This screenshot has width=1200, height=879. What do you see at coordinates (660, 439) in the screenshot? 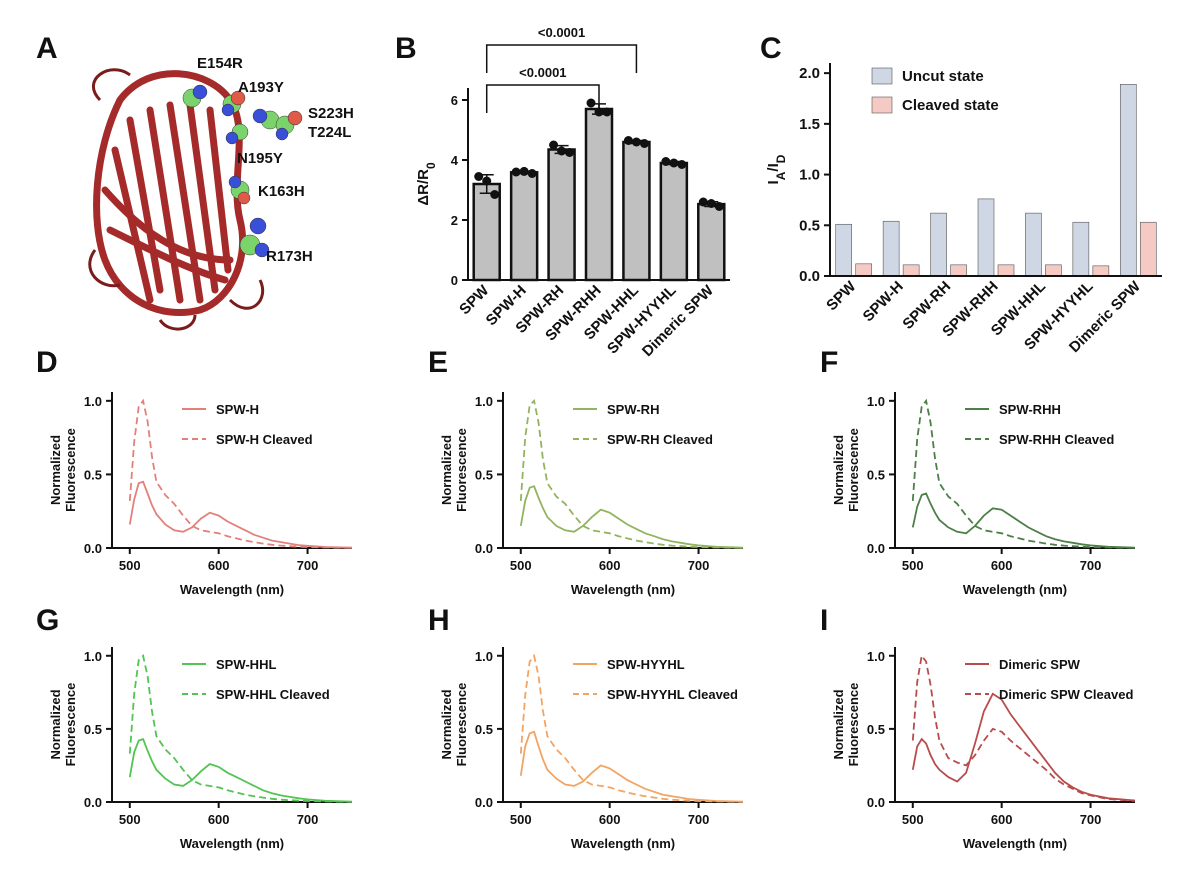
I see `legend-label: SPW-RH Cleaved` at bounding box center [660, 439].